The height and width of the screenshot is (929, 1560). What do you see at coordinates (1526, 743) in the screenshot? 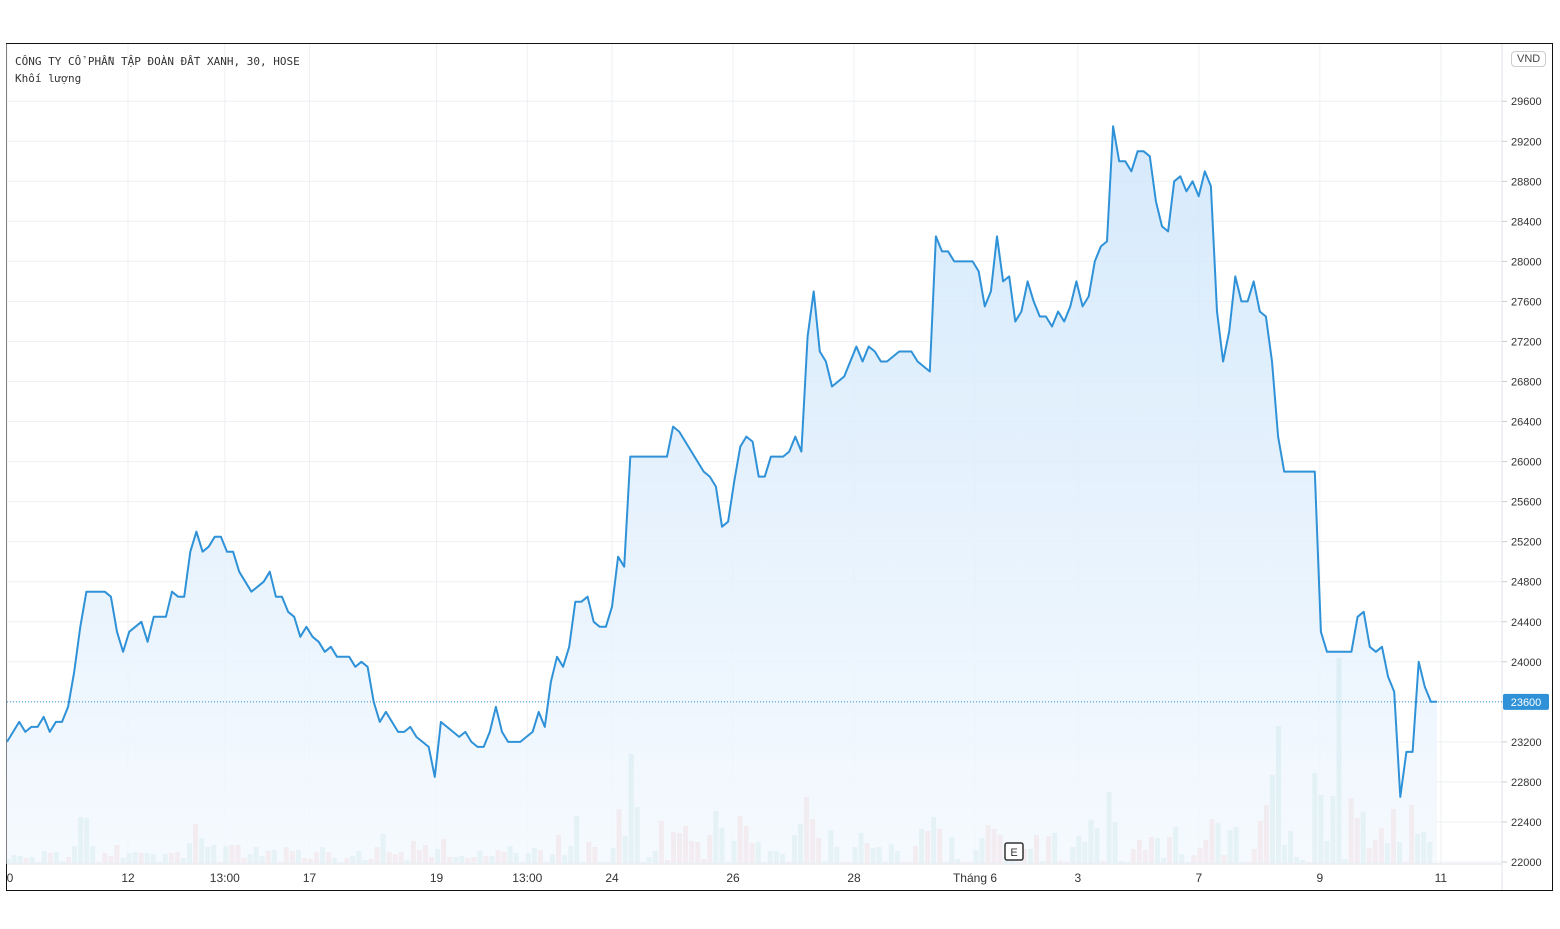
I see `price-tick-label: 23200` at bounding box center [1526, 743].